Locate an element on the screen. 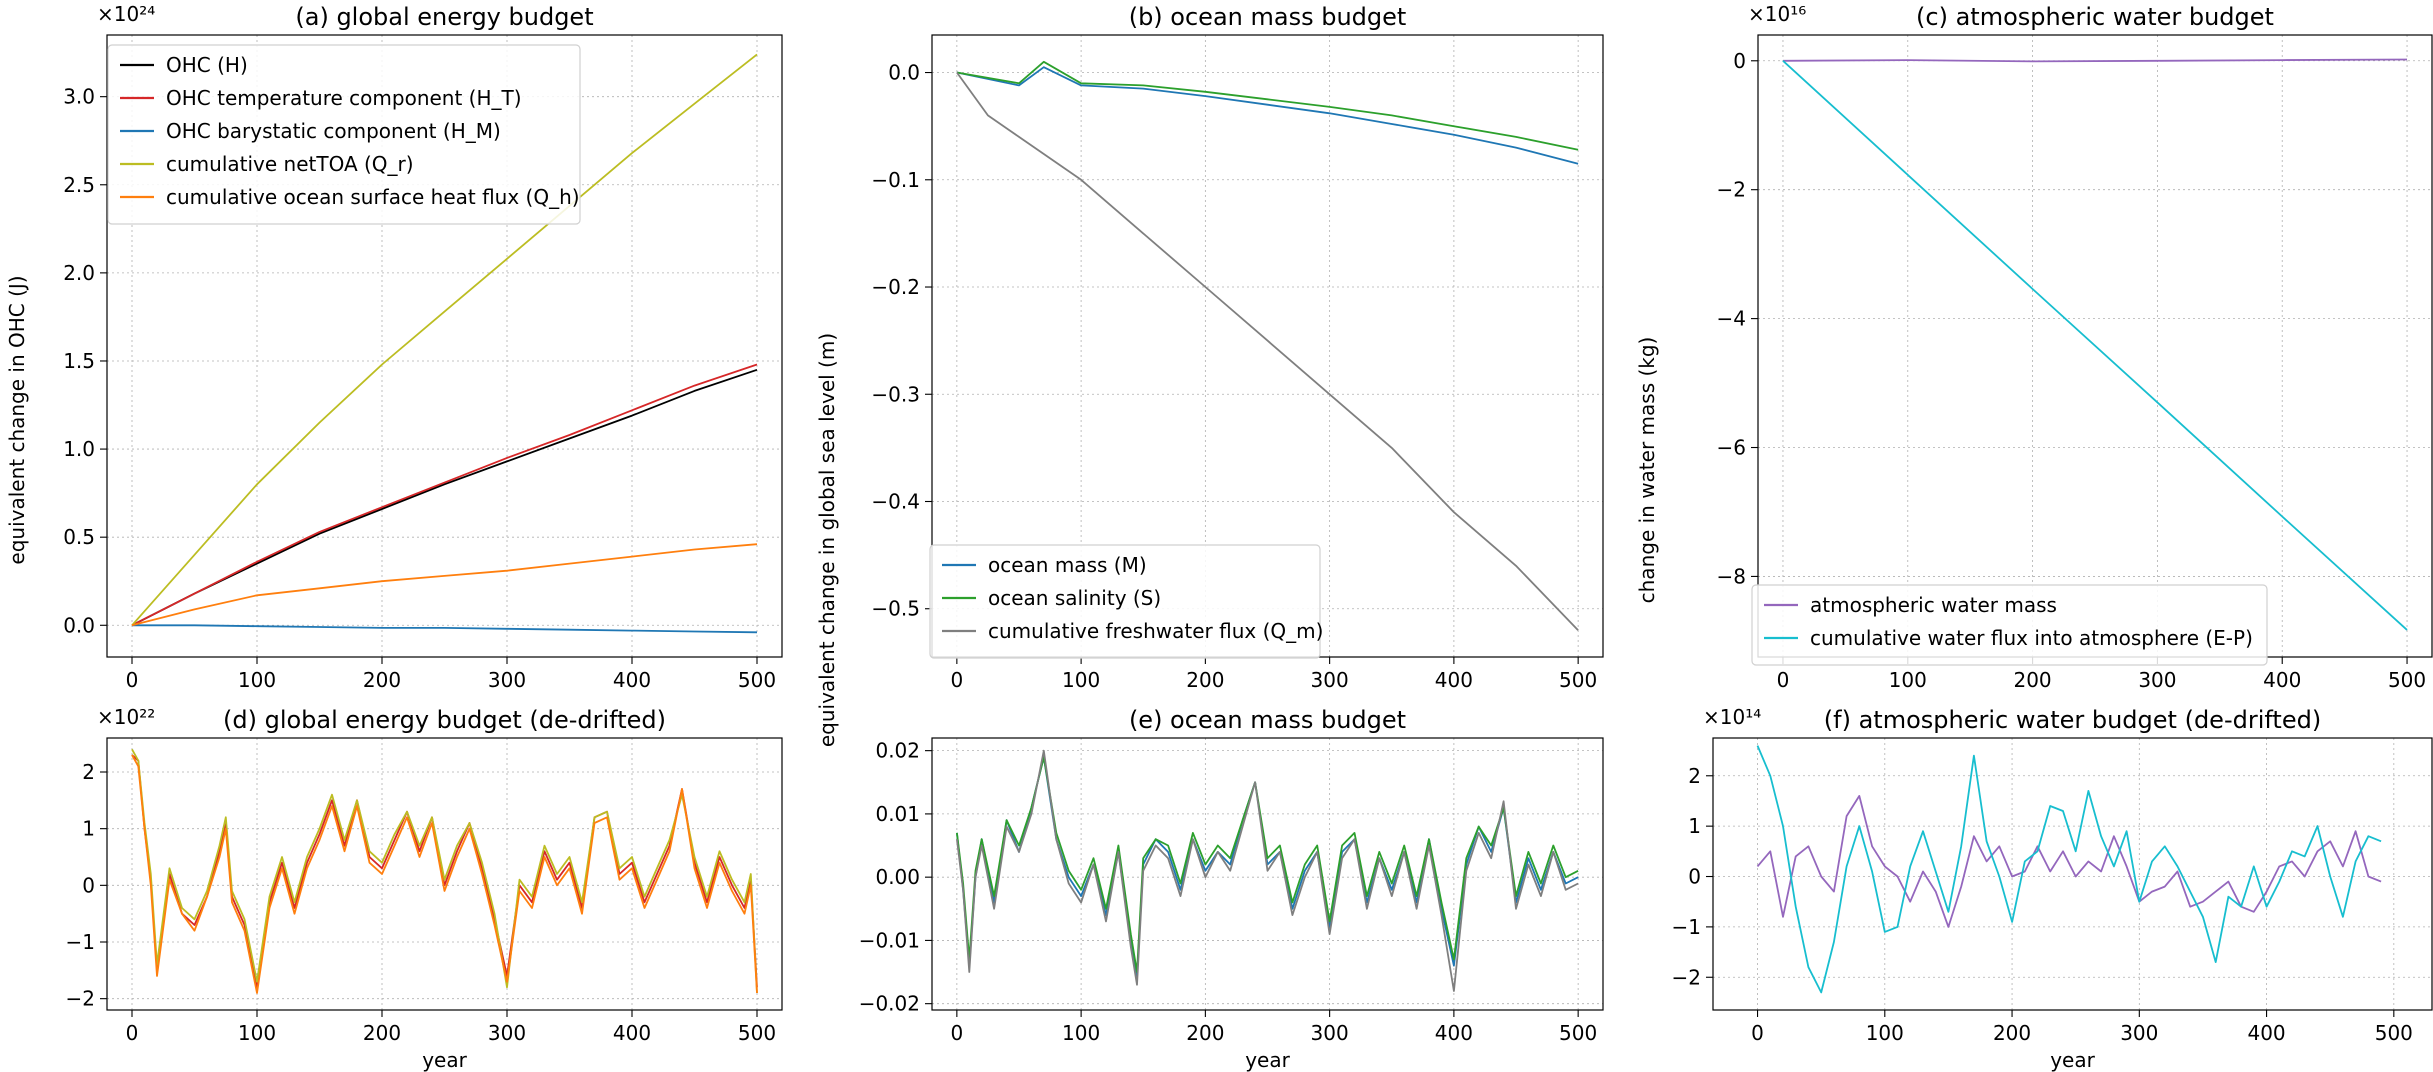 This screenshot has height=1072, width=2433. legend-entry: OHC barystatic component (H_M) is located at coordinates (333, 131).